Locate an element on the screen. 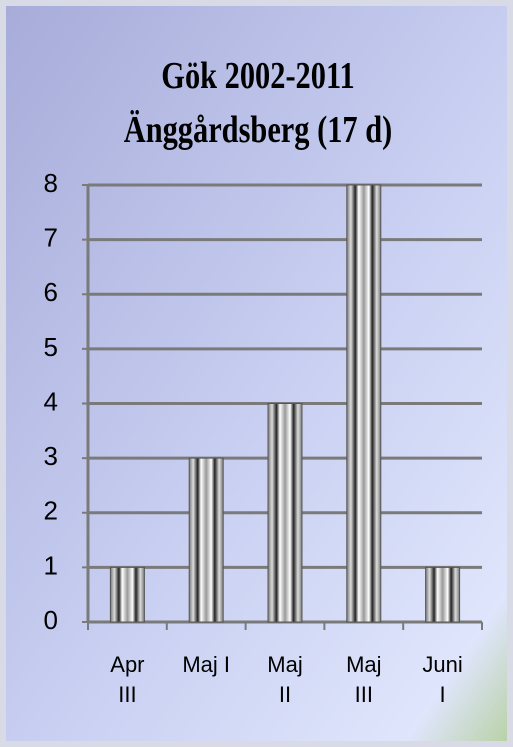 This screenshot has height=747, width=513. y-tick-label: 3 is located at coordinates (51, 456).